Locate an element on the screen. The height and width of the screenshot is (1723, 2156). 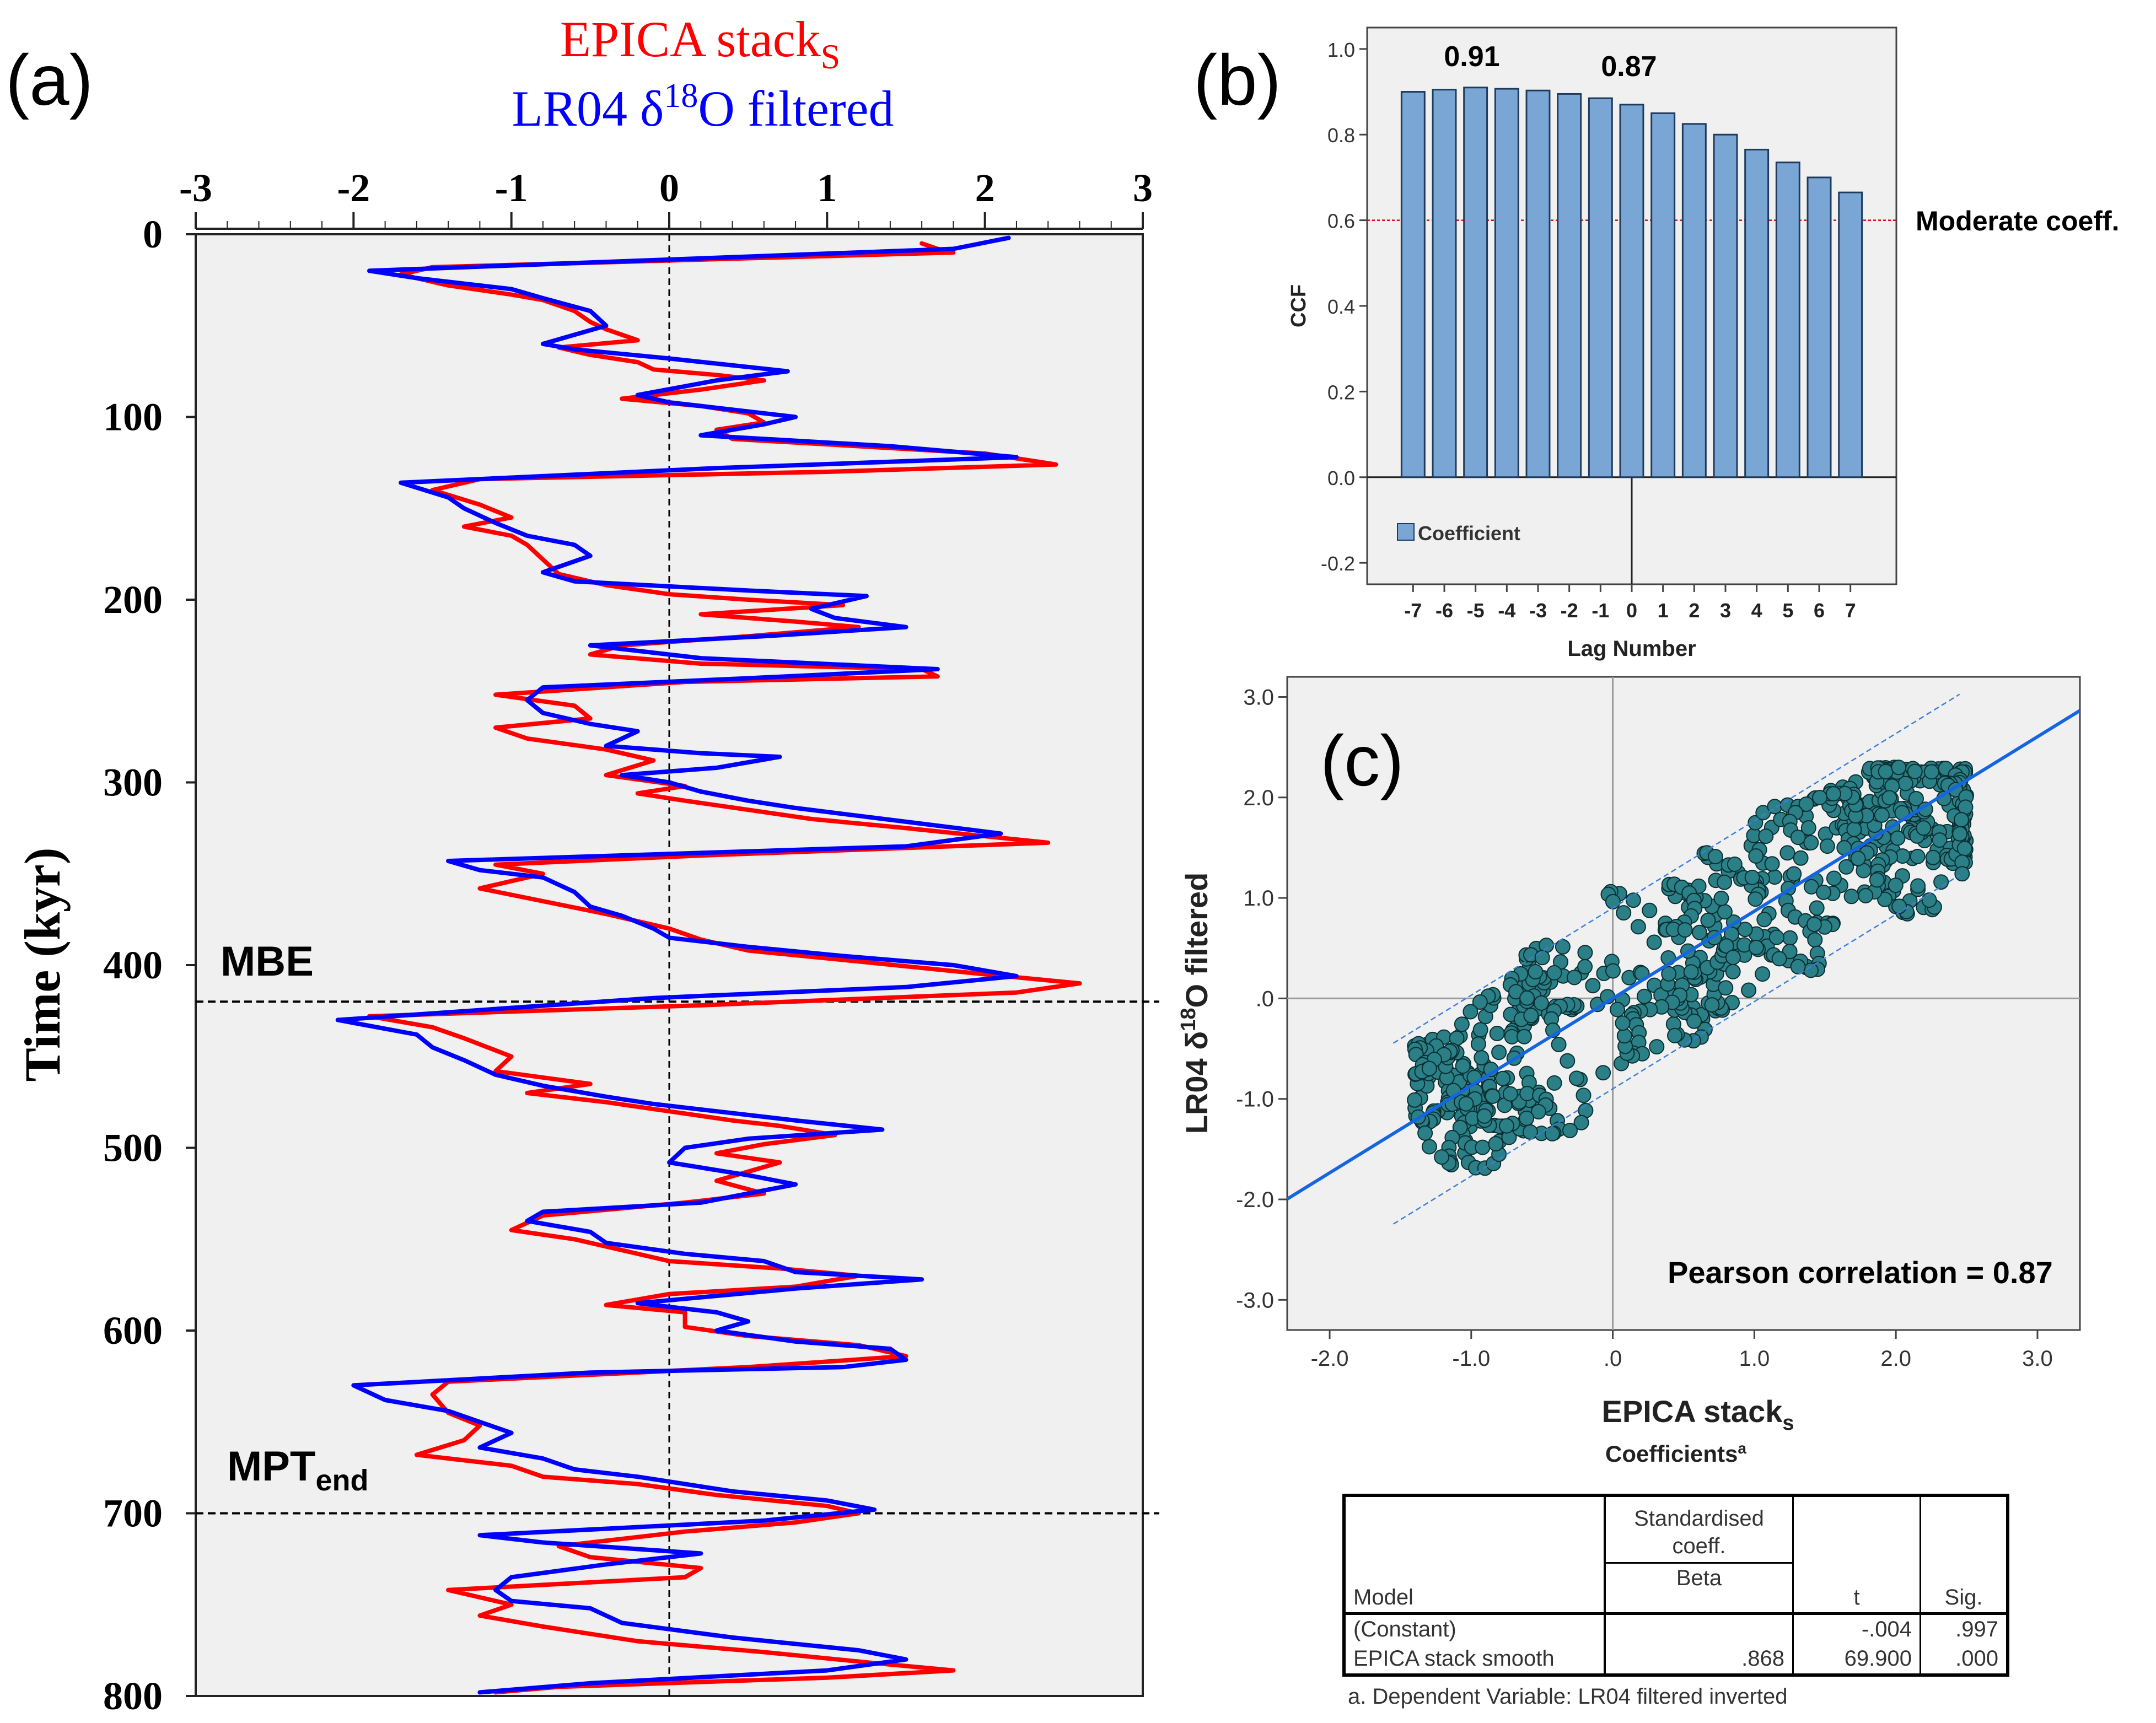
b-y-tick-label: 0.2 is located at coordinates (1341, 392).